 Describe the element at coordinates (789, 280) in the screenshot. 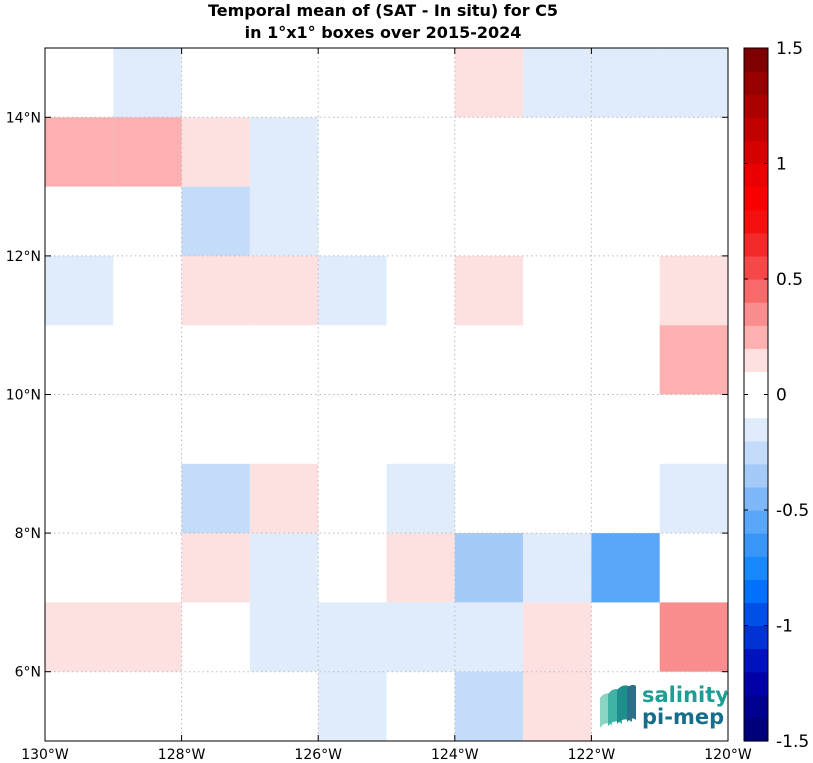

I see `colorbar-tick-label: 0.5` at that location.